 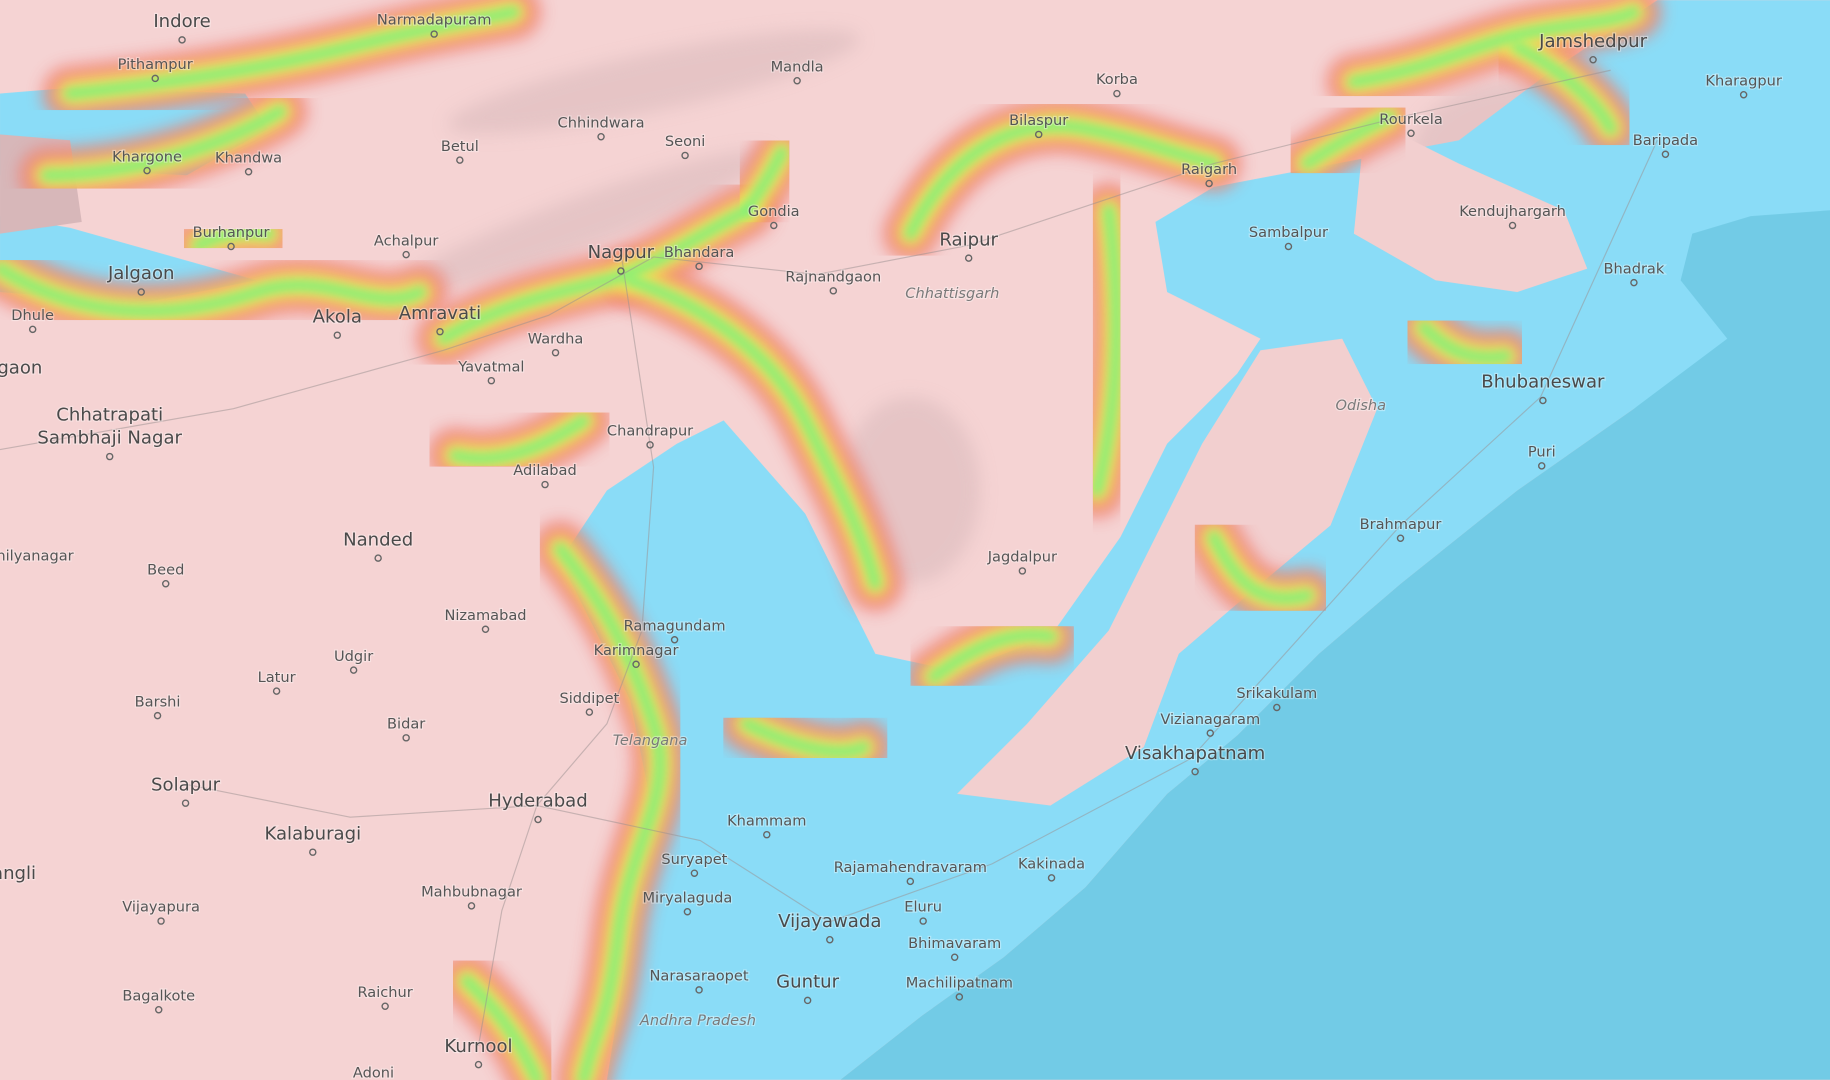 I want to click on place-label: Siddipet, so click(x=589, y=698).